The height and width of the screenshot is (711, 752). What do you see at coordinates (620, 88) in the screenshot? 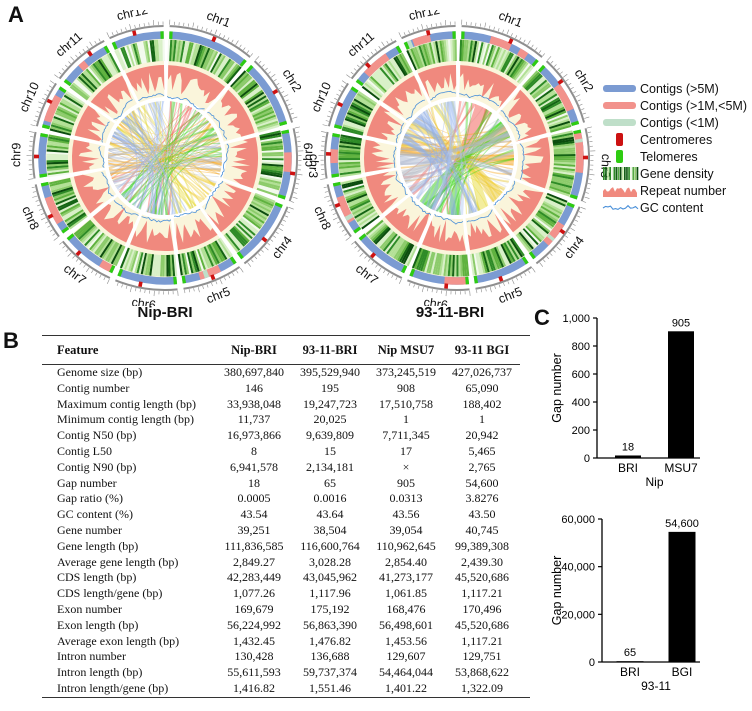
I see `contigs-large-icon` at bounding box center [620, 88].